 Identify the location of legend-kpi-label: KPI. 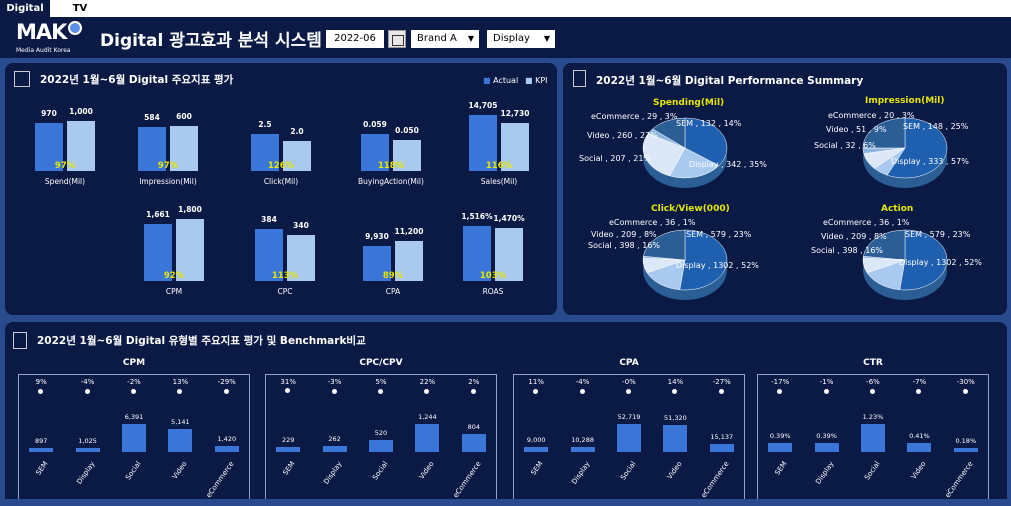
(541, 80).